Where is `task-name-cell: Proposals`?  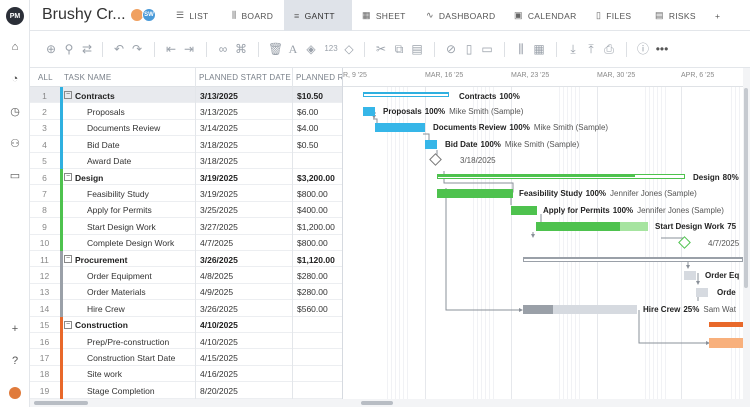
task-name-cell: Proposals is located at coordinates (106, 111).